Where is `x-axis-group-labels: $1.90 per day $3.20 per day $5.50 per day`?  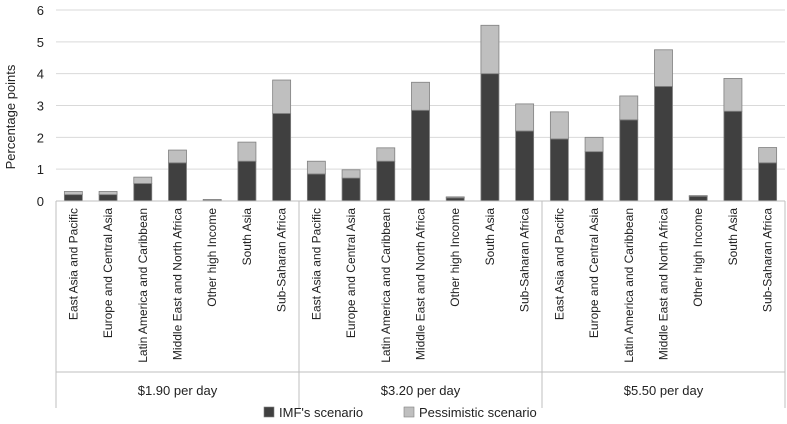 x-axis-group-labels: $1.90 per day $3.20 per day $5.50 per day is located at coordinates (421, 390).